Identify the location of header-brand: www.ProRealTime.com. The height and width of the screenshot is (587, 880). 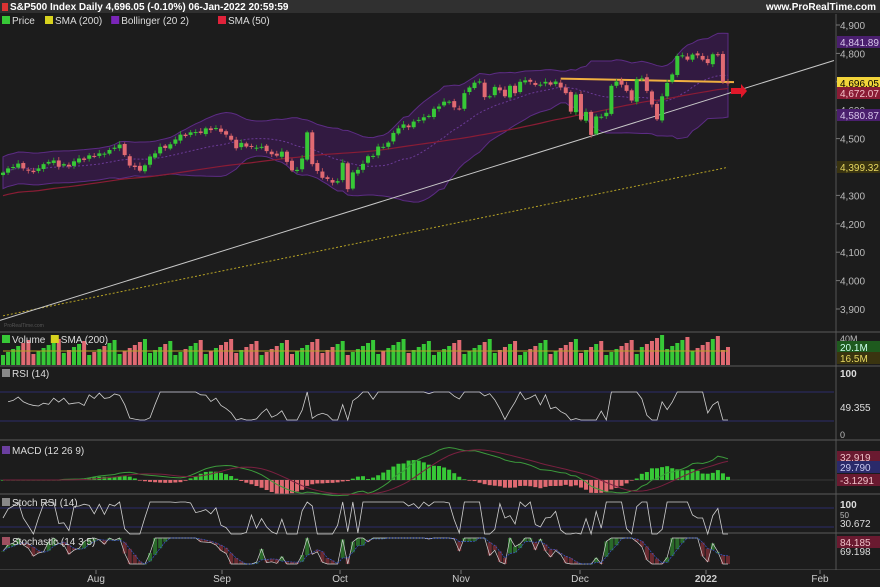
(820, 7).